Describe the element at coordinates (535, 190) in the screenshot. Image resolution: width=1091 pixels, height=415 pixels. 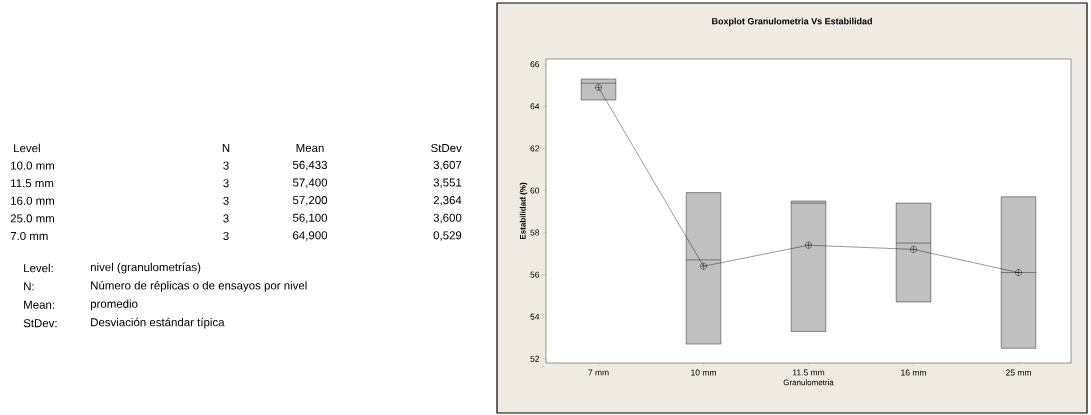
I see `y-tick-label: 60` at that location.